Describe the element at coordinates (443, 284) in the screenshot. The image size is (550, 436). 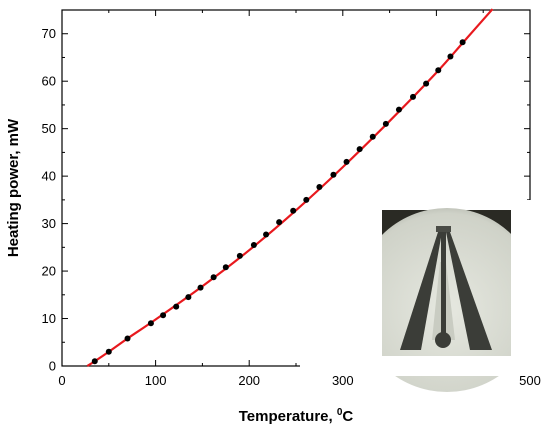
I see `heater-stem` at that location.